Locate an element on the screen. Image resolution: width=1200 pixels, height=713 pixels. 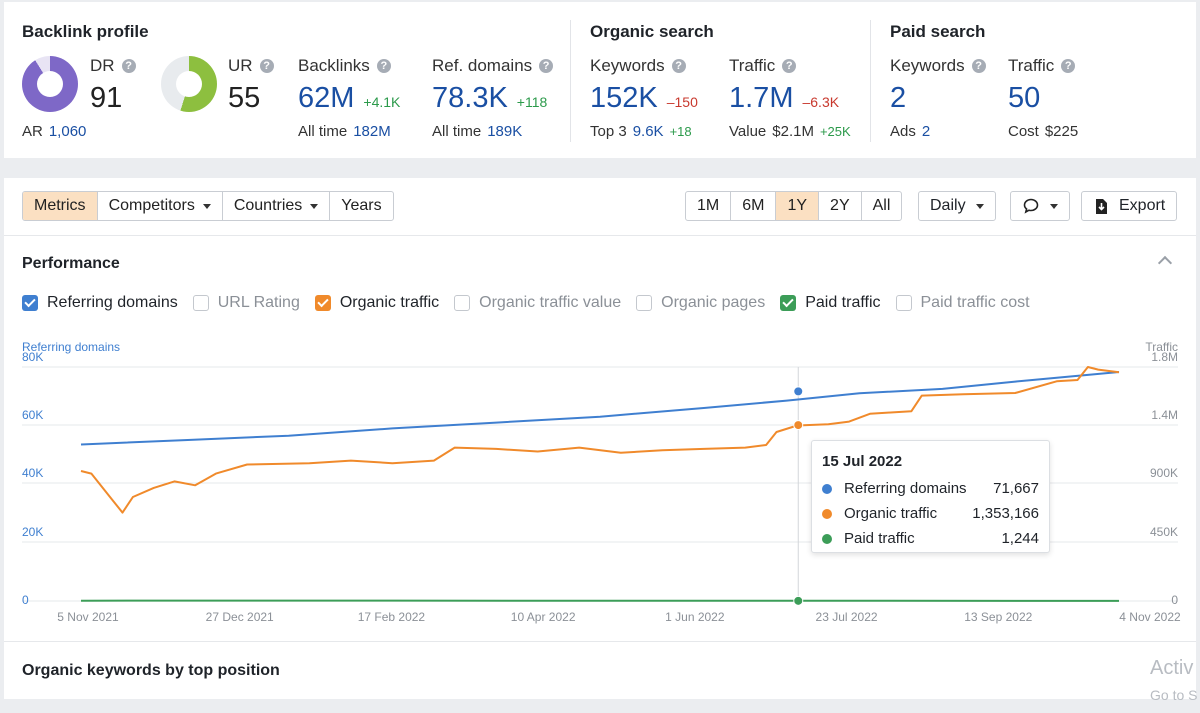
checkbox-label: Organic pages is located at coordinates (713, 302).